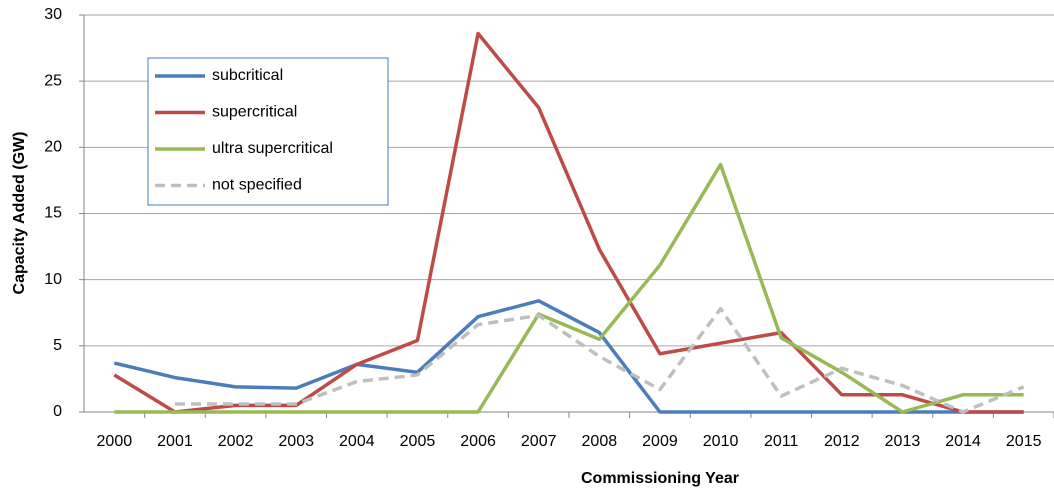  Describe the element at coordinates (53, 147) in the screenshot. I see `y-tick-label: 20` at that location.